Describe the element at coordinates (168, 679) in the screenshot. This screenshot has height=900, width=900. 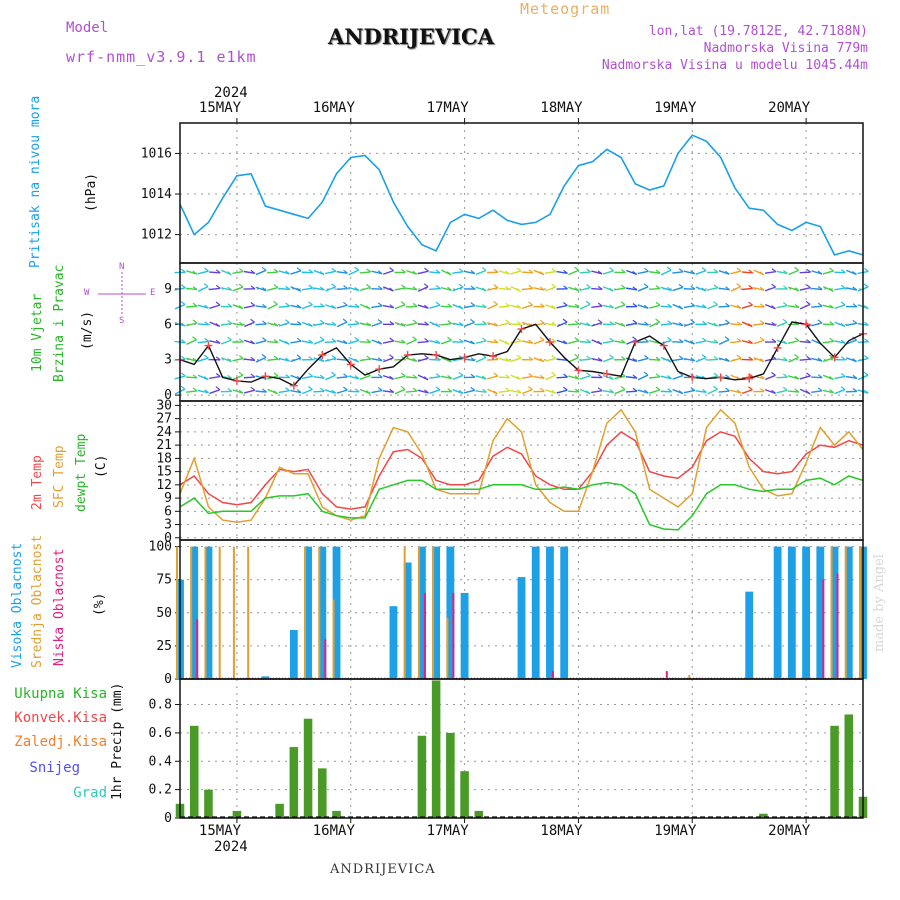
I see `y-tick-label: 0` at that location.